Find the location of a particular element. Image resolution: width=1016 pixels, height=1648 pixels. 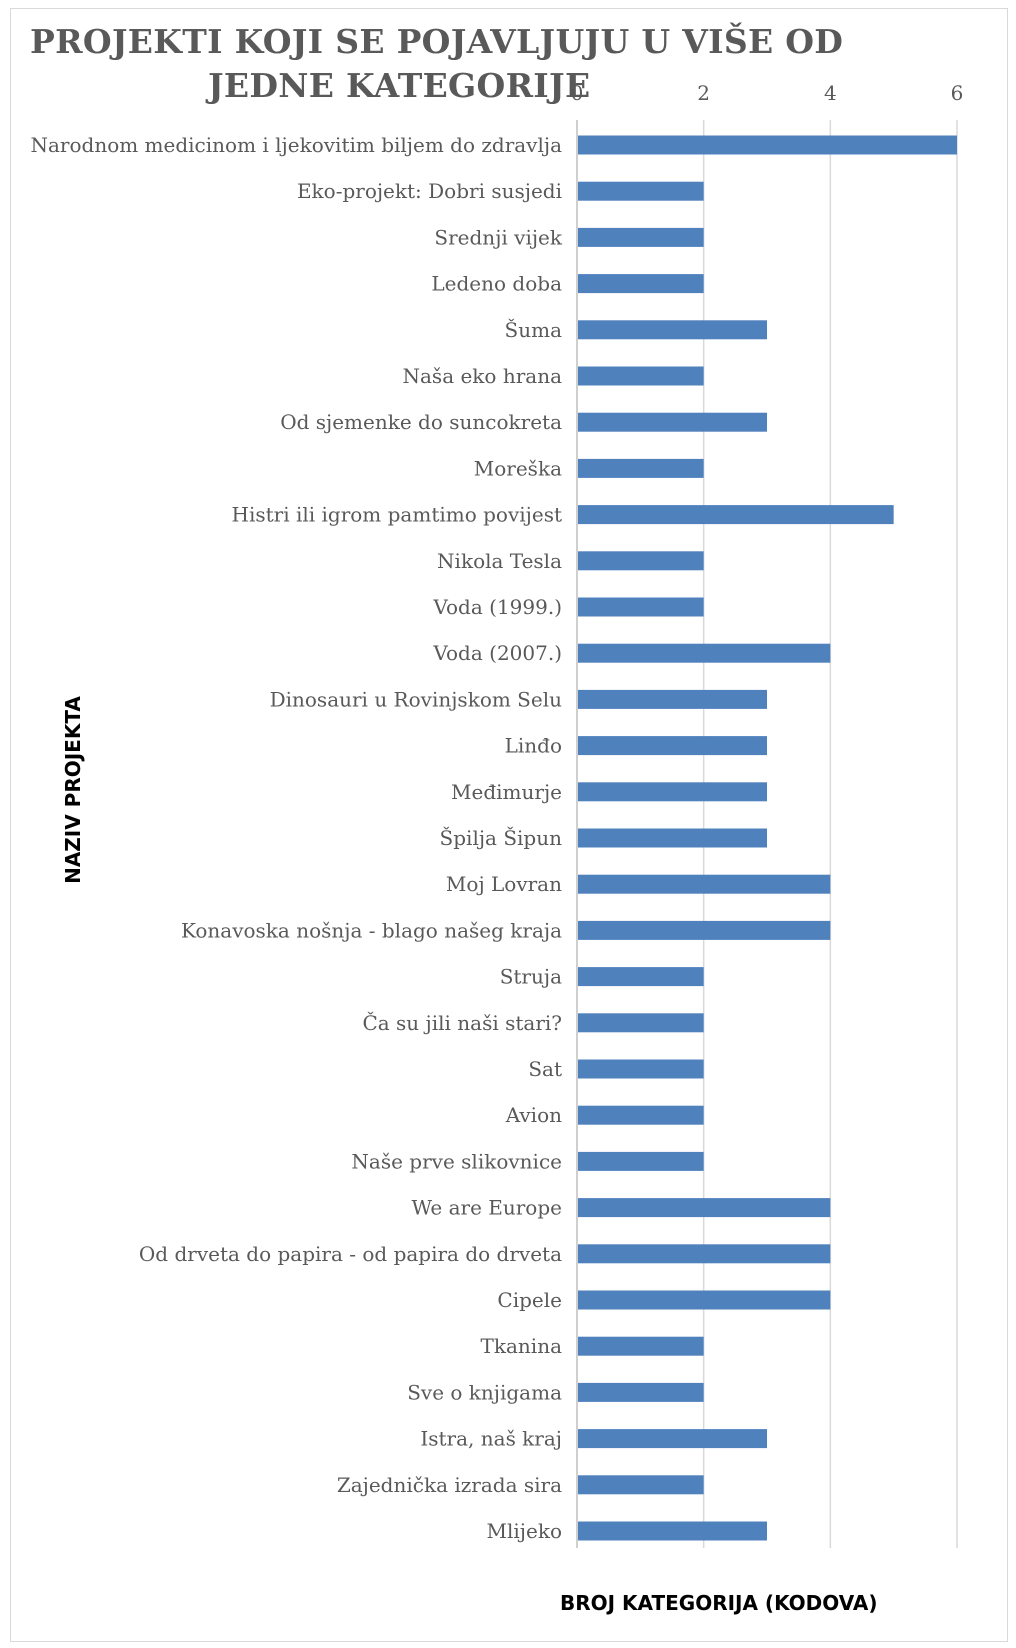

category-label: Tkanina is located at coordinates (522, 1346).